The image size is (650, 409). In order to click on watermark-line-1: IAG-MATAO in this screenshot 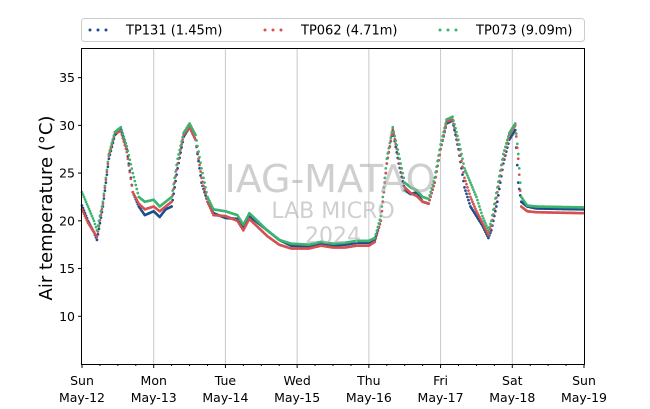, I will do `click(329, 179)`.